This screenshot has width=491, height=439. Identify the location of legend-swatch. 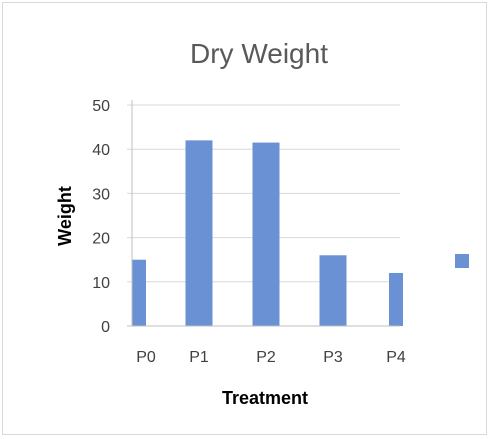
(462, 261).